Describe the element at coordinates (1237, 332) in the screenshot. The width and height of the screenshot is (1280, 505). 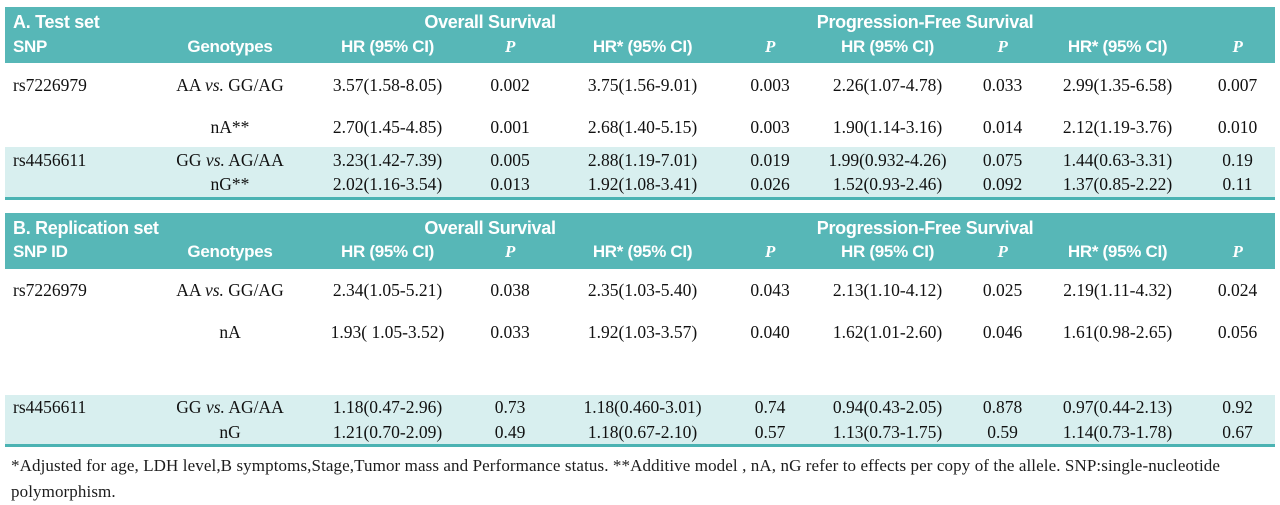
I see `pfs-p-adj-cell: 0.056` at that location.